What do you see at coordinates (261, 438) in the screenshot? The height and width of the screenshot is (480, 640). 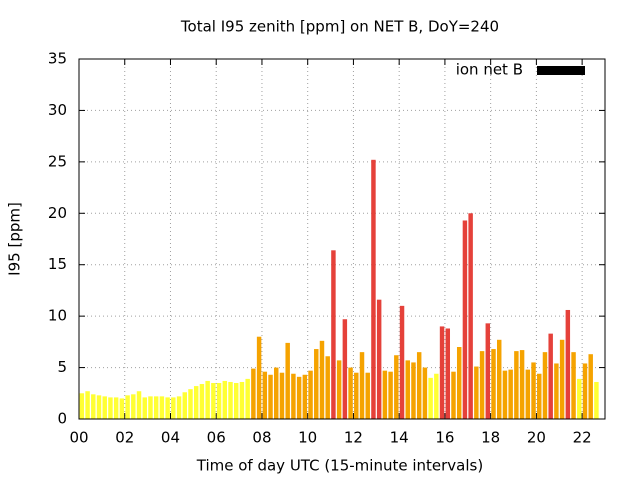 I see `x-tick-label: 08` at bounding box center [261, 438].